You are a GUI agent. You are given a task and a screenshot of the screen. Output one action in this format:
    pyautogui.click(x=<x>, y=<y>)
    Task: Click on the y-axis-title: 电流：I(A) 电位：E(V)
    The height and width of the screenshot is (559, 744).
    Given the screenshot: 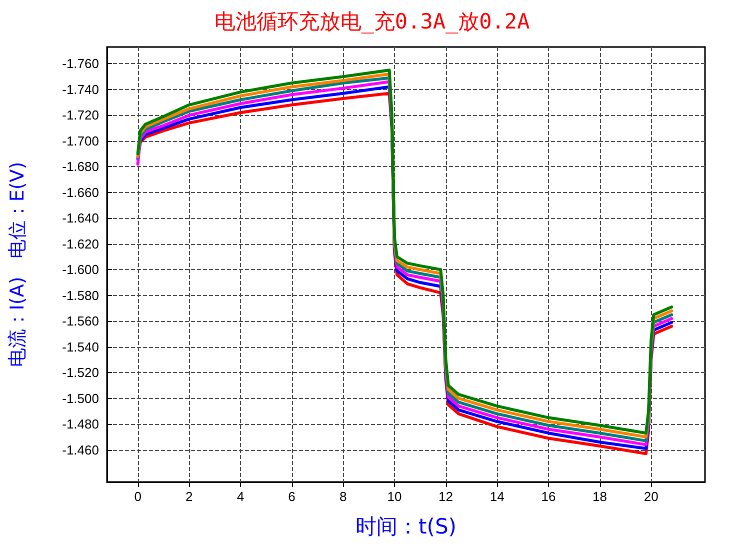 What is the action you would take?
    pyautogui.click(x=17, y=265)
    